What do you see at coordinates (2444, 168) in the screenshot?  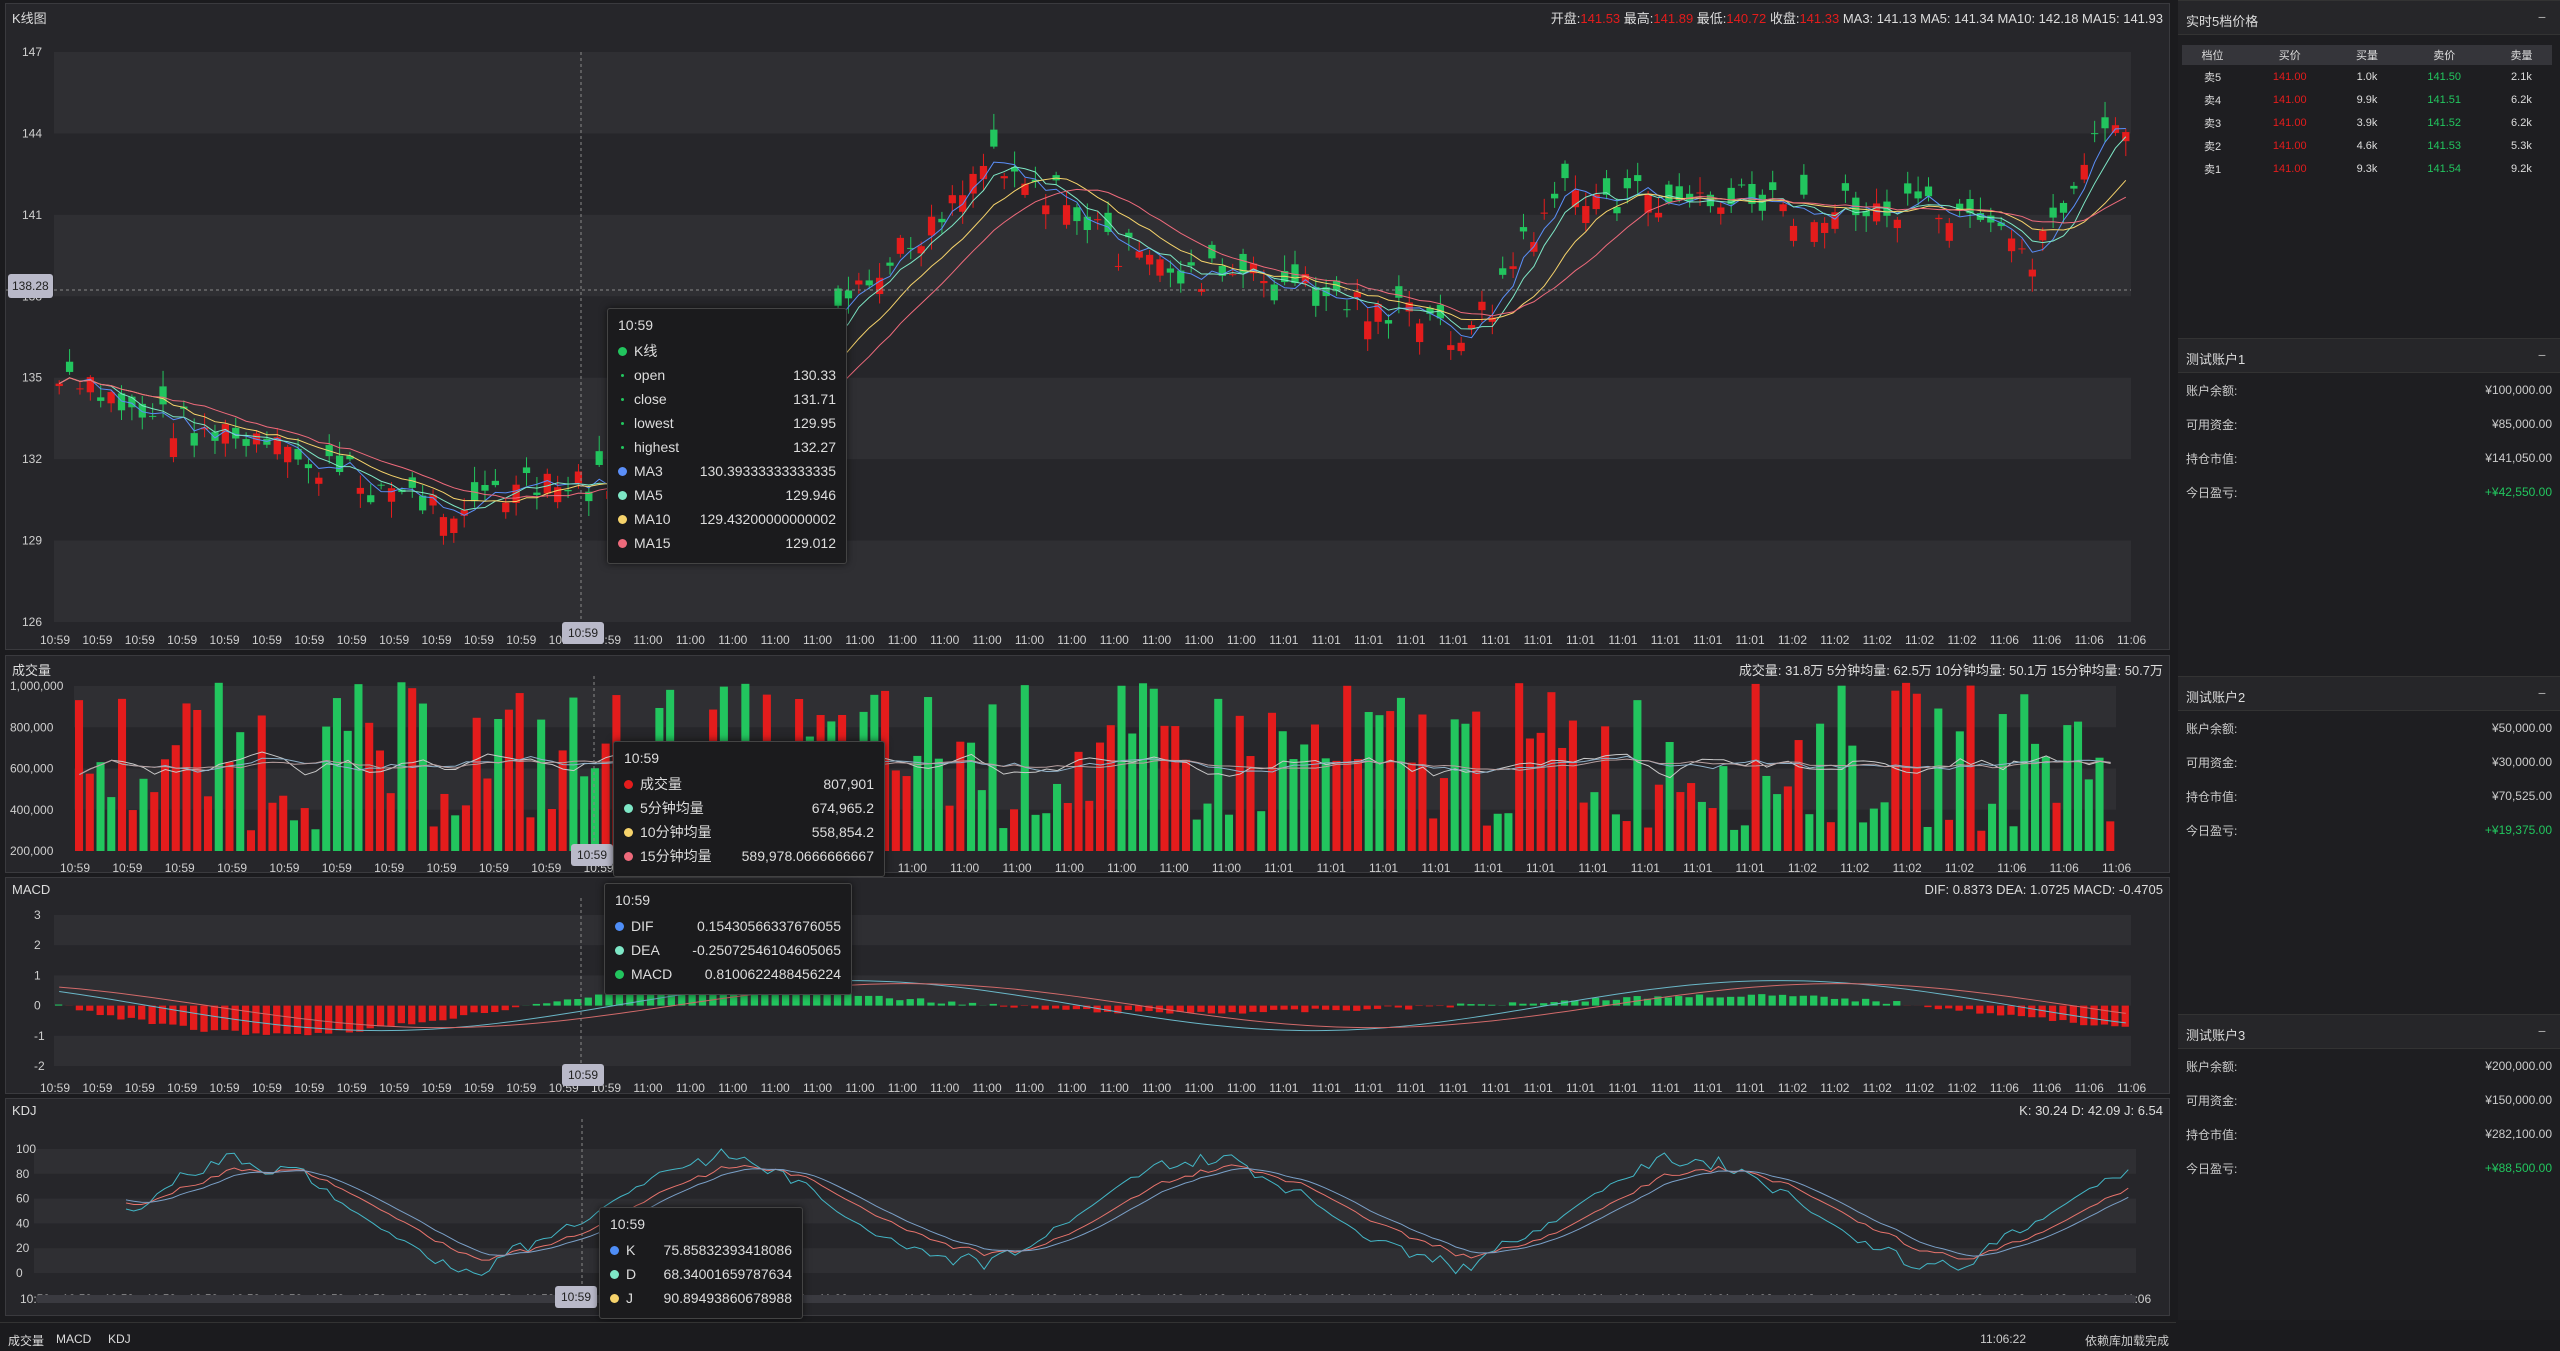 I see `ask-cell: 141.54` at bounding box center [2444, 168].